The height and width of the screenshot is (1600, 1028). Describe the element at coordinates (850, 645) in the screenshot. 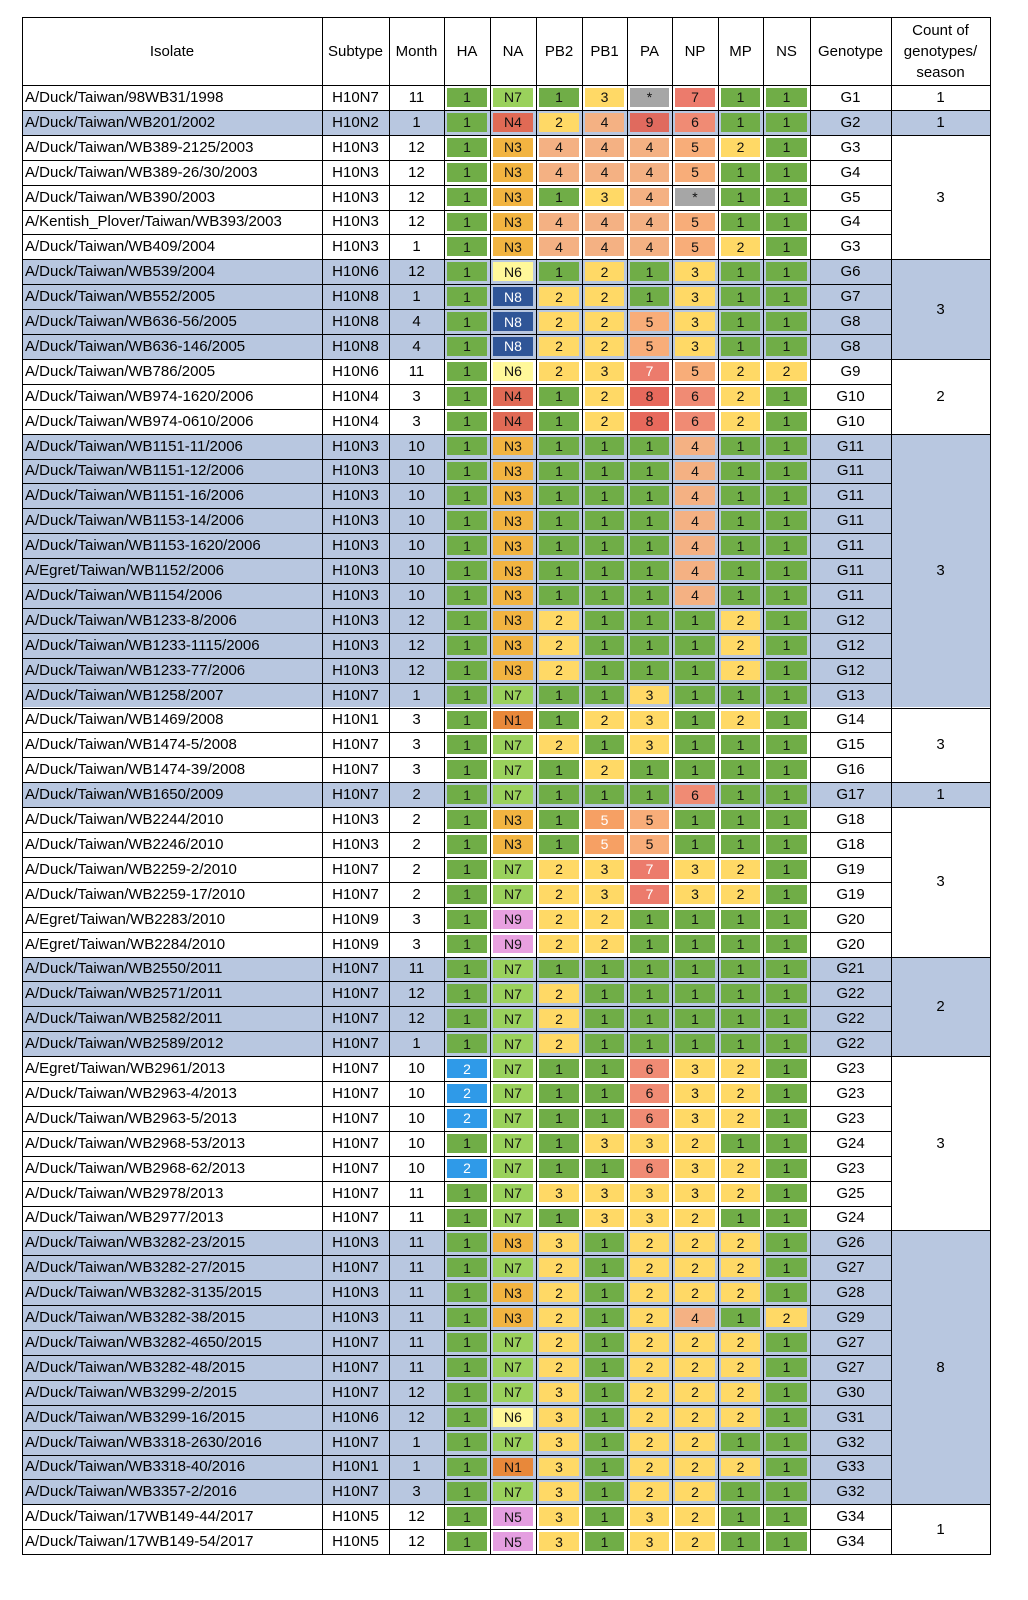

I see `genotype-cell: G12` at that location.